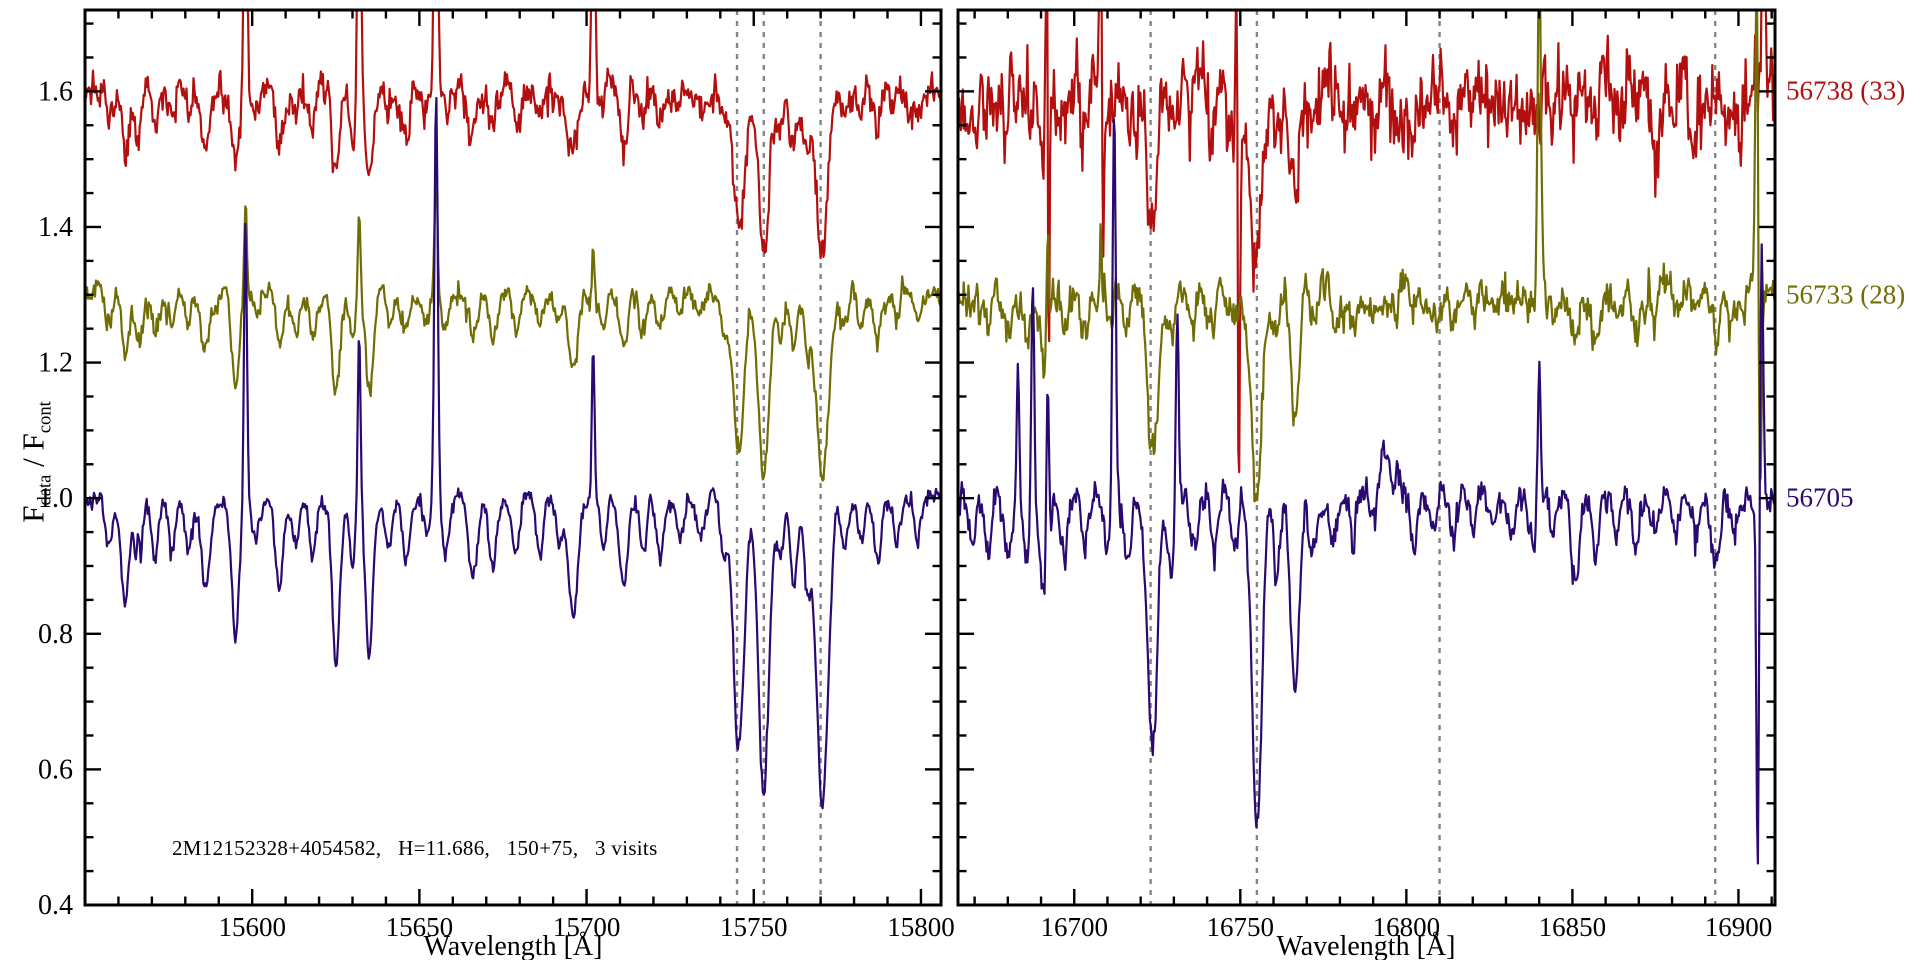 The height and width of the screenshot is (960, 1920). I want to click on x-tick-label: 16800, so click(1407, 927).